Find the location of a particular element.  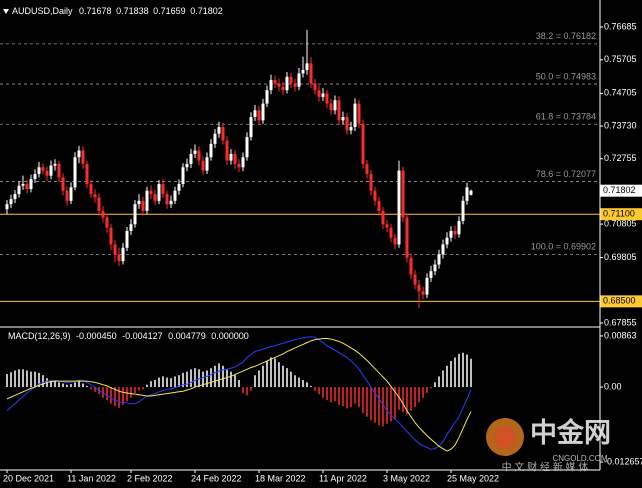

last-price-box is located at coordinates (621, 190).